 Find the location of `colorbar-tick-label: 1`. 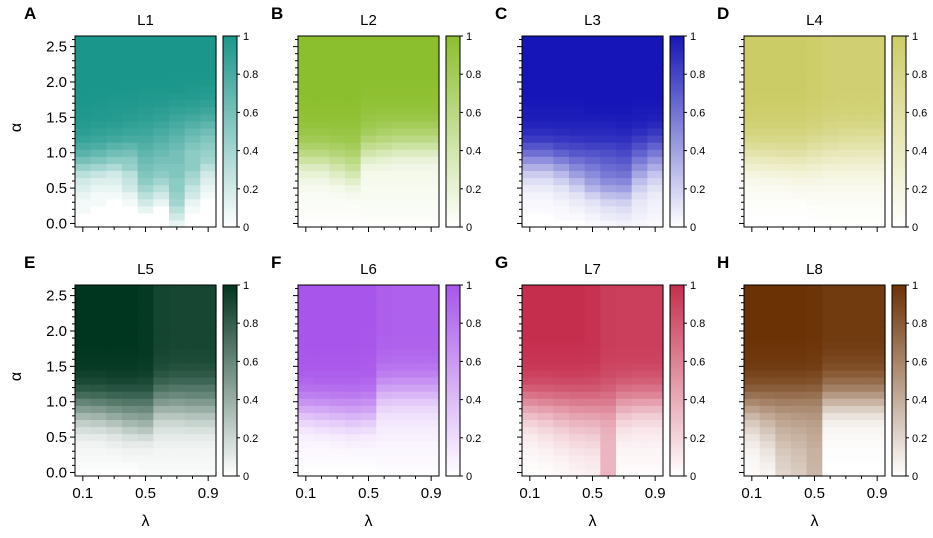

colorbar-tick-label: 1 is located at coordinates (246, 286).